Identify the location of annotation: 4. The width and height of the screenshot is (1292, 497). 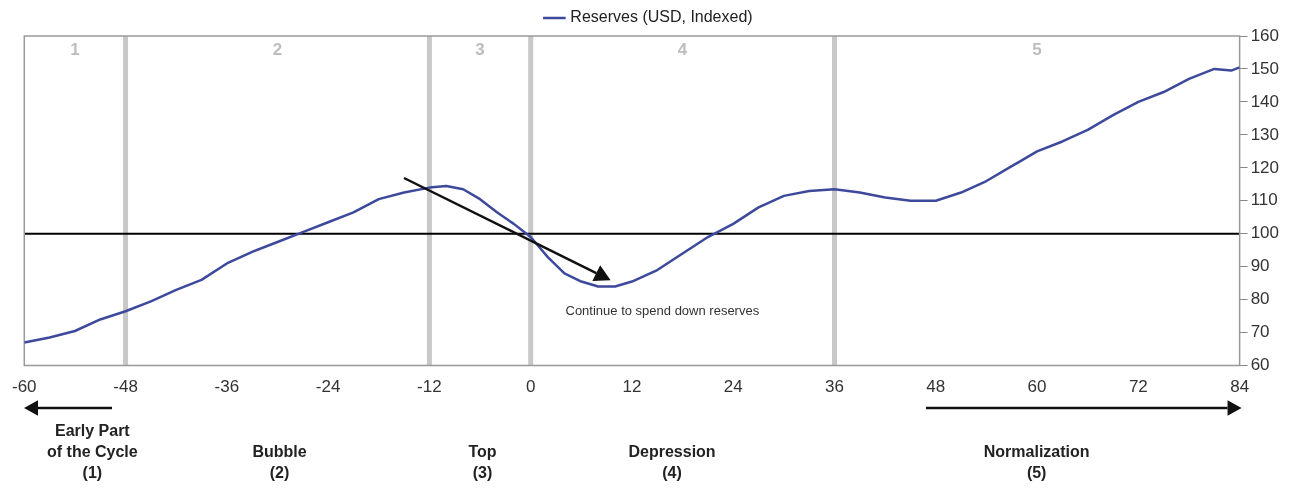
(682, 50).